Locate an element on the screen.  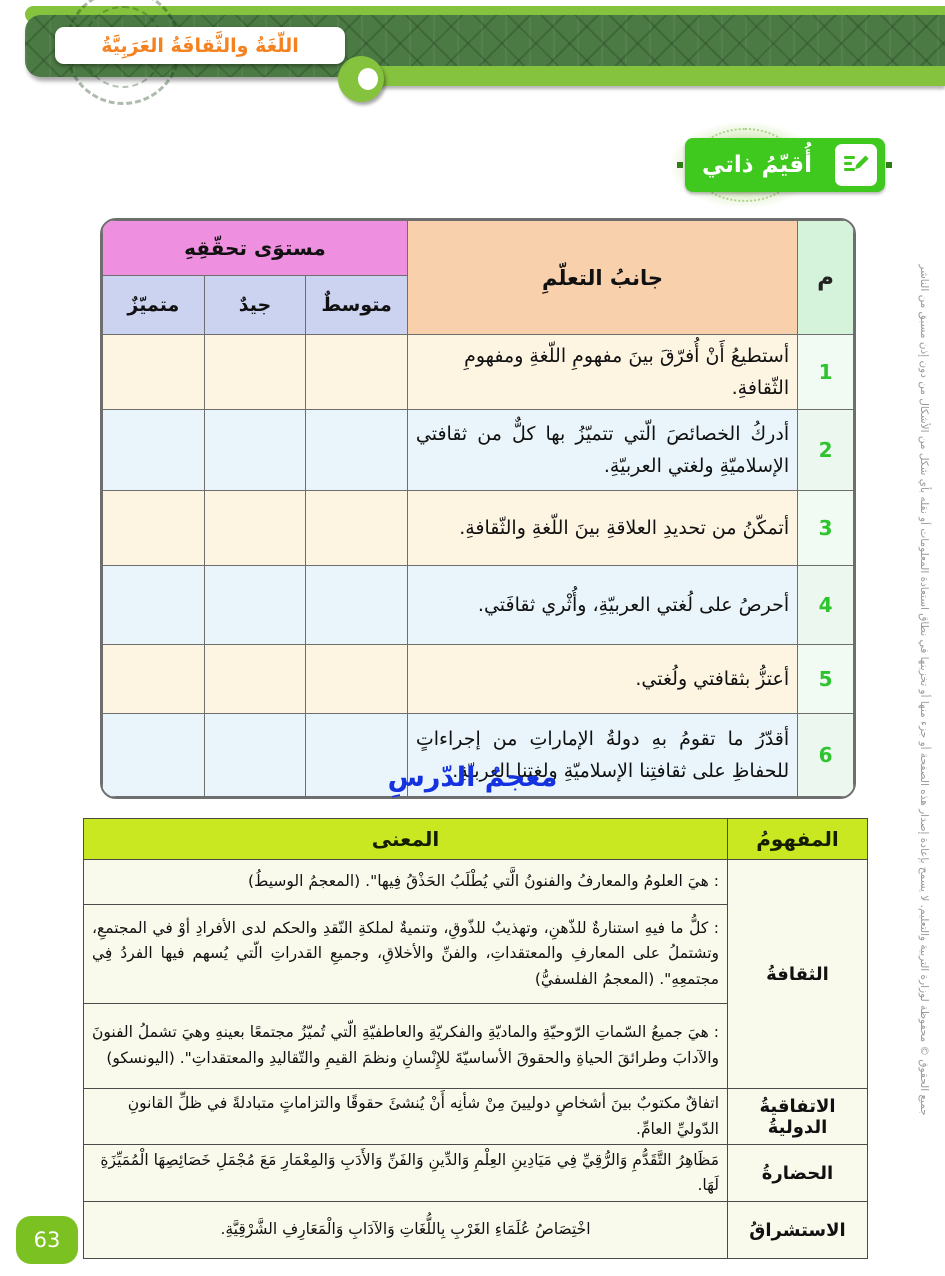
level-cell-2-average is located at coordinates (356, 450).